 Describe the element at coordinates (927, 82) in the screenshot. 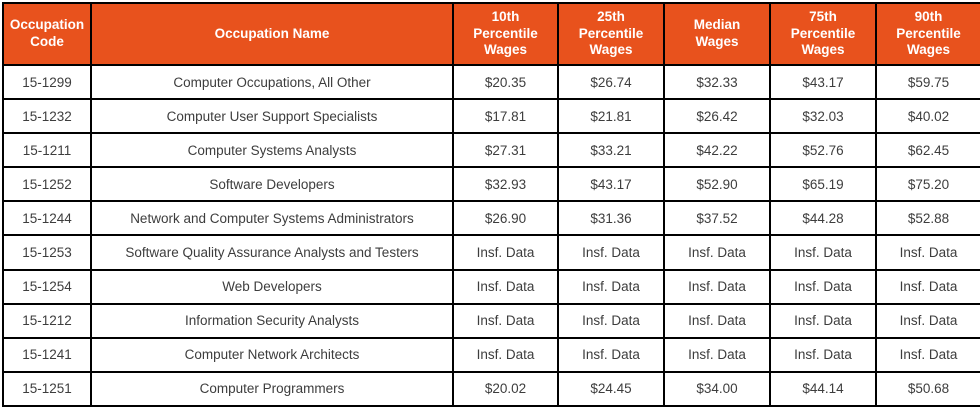

I see `cell-wage-90th: $59.75` at that location.